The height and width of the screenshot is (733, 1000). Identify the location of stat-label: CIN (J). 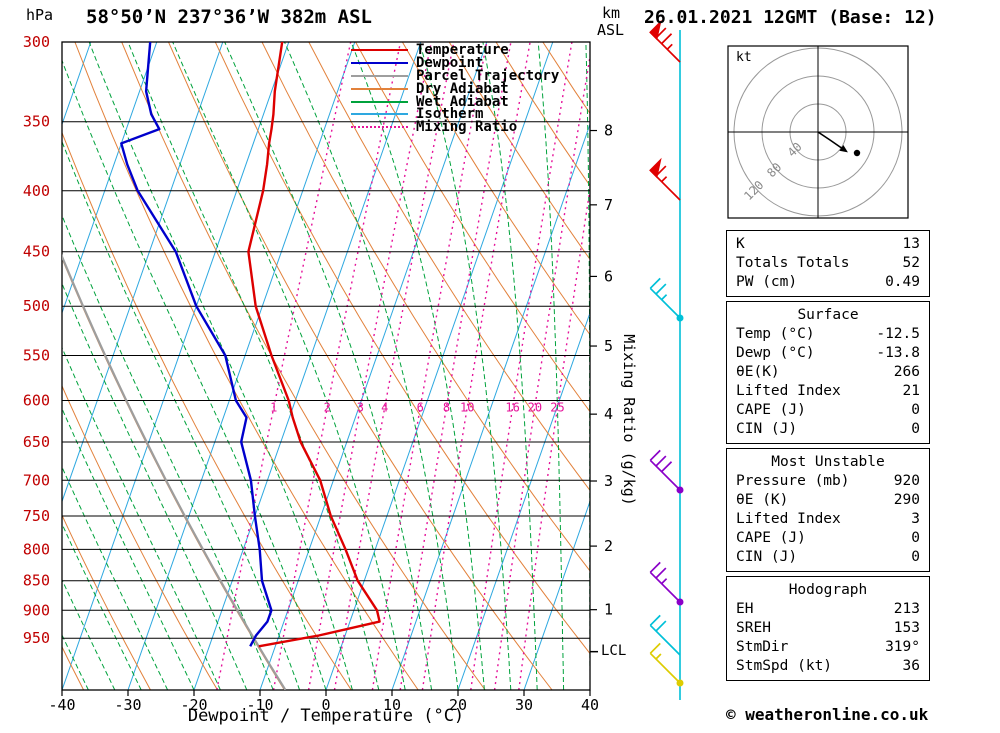
(767, 557).